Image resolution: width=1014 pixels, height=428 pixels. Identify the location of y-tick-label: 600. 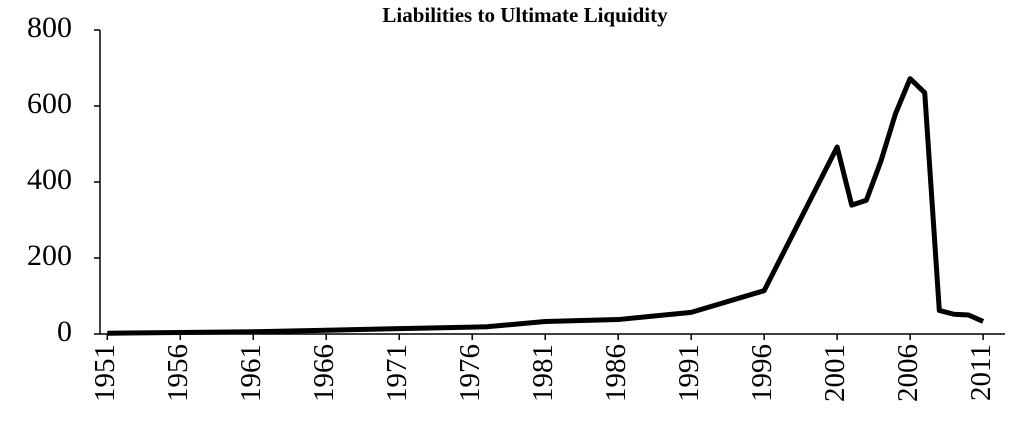
(49, 103).